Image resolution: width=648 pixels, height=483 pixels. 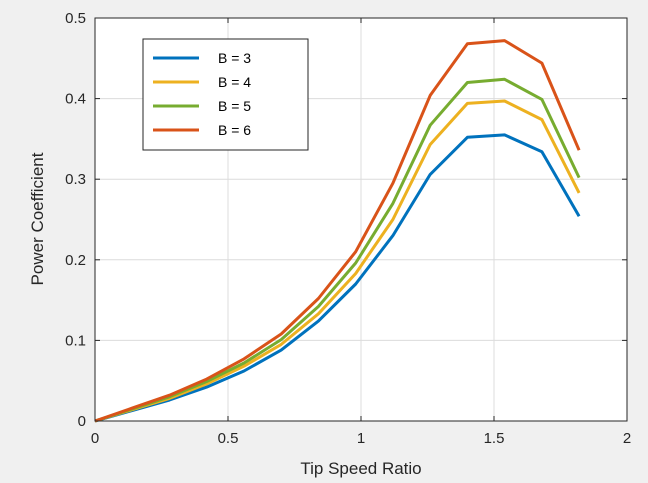 I want to click on x-axis-label: Tip Speed Ratio, so click(x=360, y=468).